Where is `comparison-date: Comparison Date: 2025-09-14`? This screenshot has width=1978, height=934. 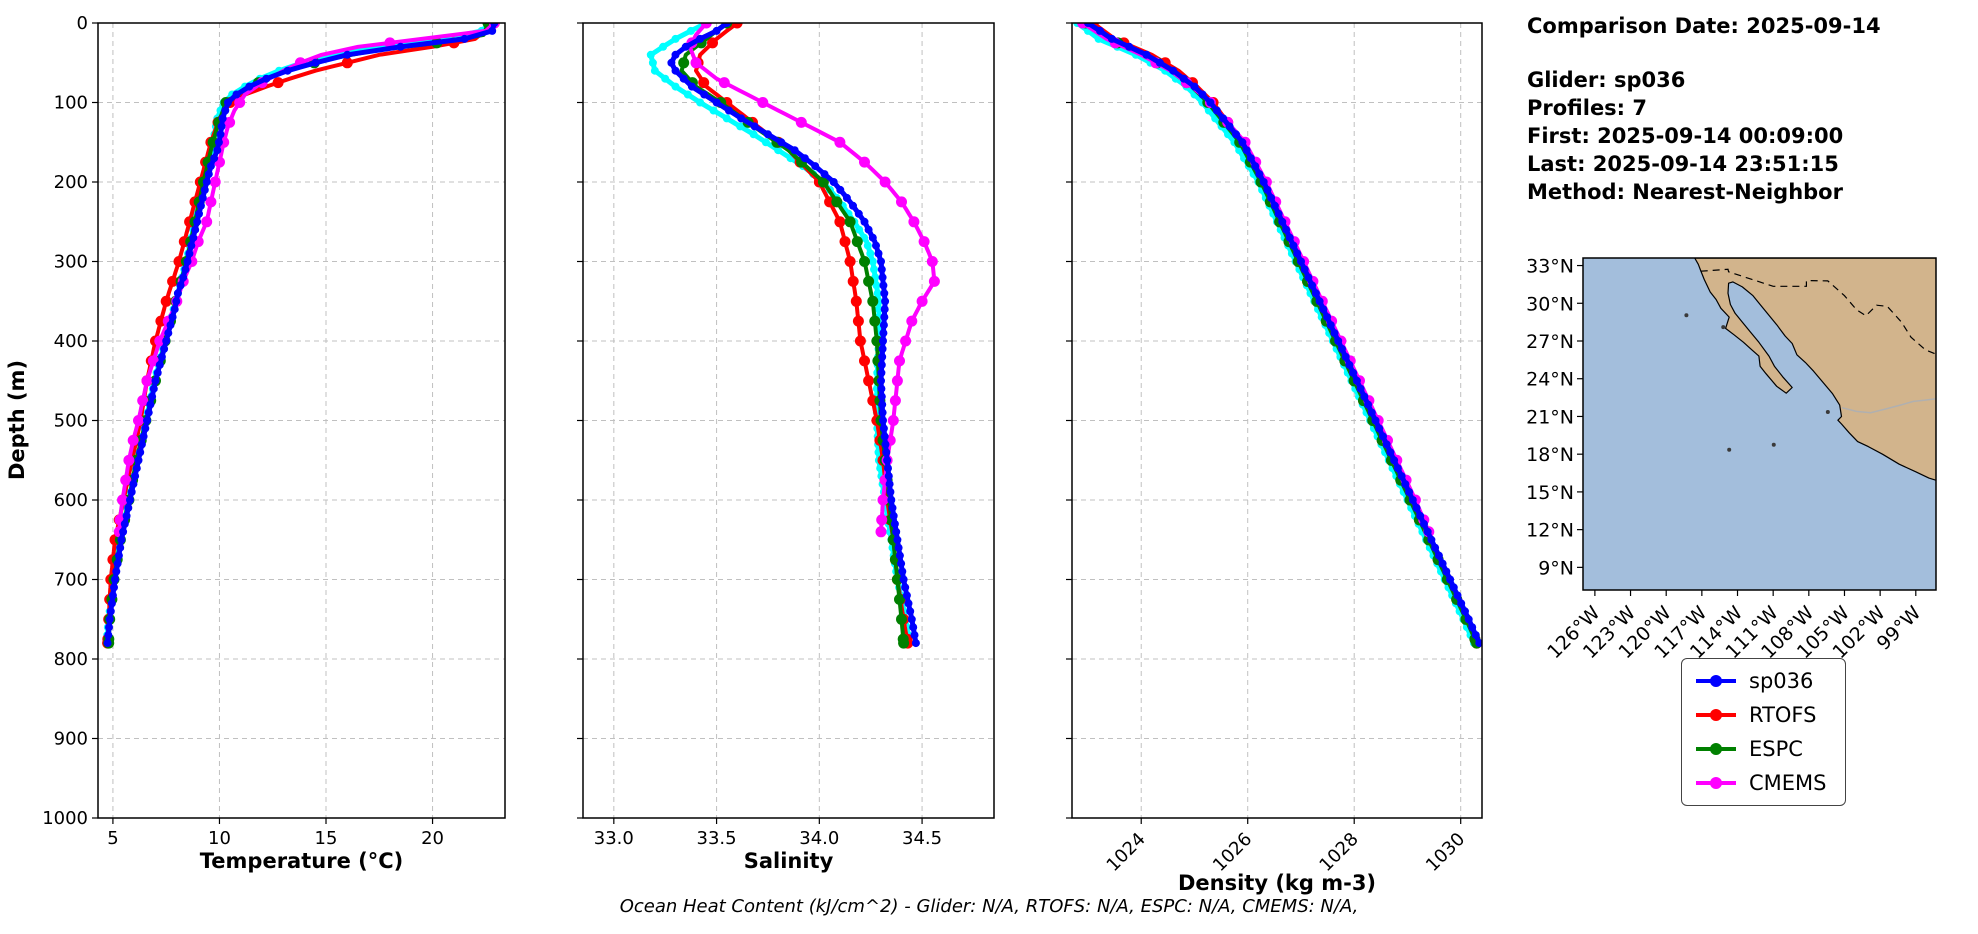
comparison-date: Comparison Date: 2025-09-14 is located at coordinates (1704, 26).